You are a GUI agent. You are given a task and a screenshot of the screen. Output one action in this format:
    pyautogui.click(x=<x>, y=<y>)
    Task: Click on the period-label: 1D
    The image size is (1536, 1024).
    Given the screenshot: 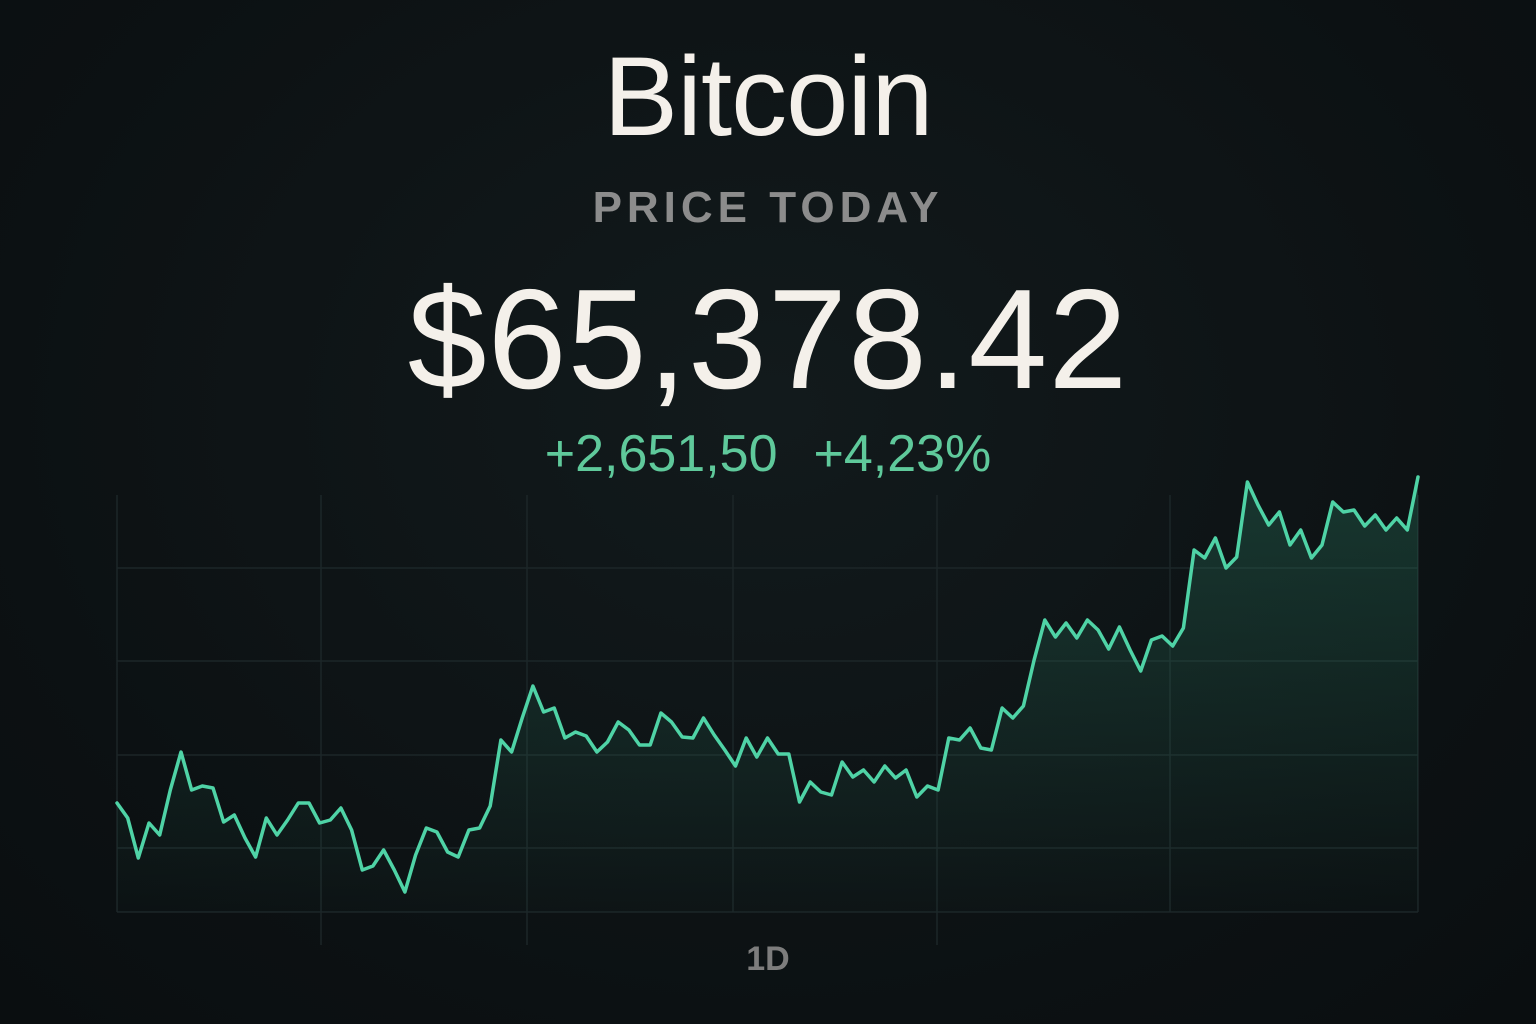 What is the action you would take?
    pyautogui.click(x=768, y=959)
    